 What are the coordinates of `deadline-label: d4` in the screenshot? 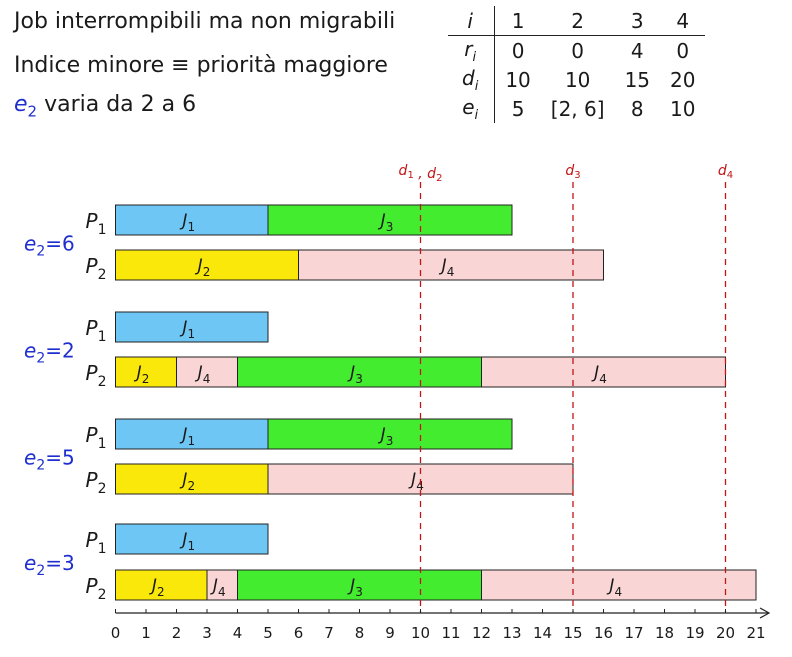 It's located at (725, 172).